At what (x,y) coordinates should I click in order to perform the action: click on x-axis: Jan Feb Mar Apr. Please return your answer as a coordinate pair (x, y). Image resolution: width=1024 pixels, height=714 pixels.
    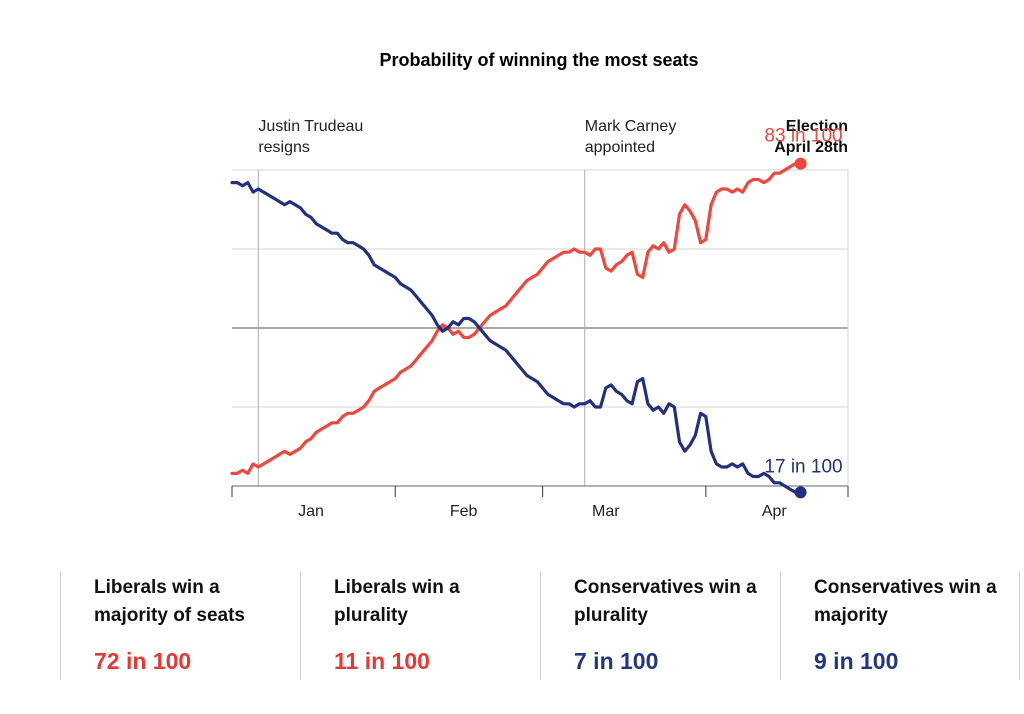
    Looking at the image, I should click on (540, 502).